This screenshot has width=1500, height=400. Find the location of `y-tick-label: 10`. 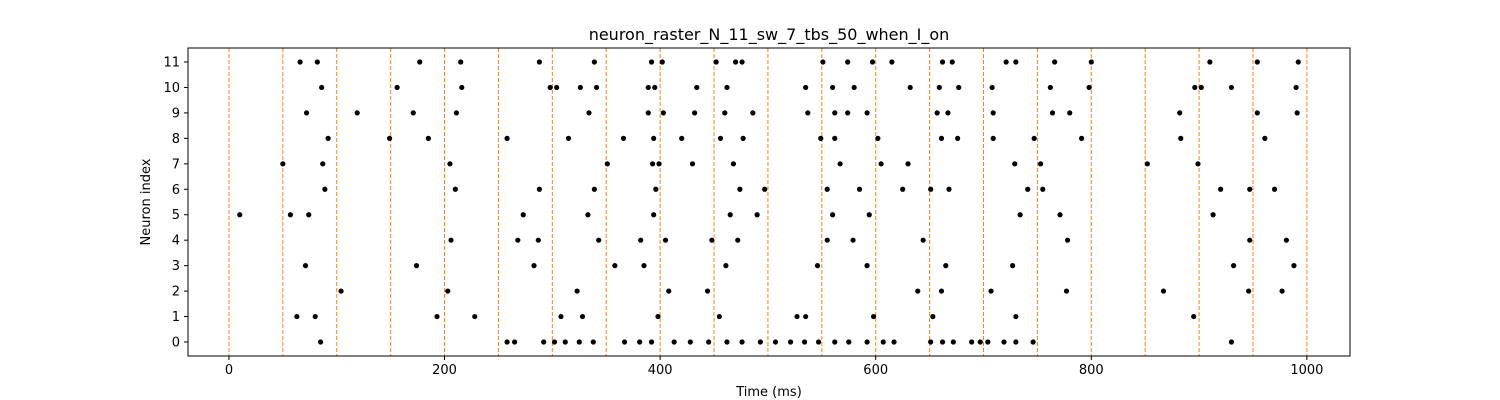

y-tick-label: 10 is located at coordinates (171, 88).